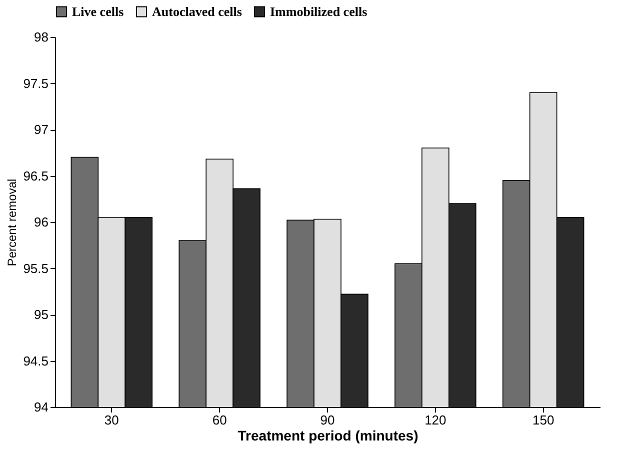 The height and width of the screenshot is (459, 639). What do you see at coordinates (219, 420) in the screenshot?
I see `x-tick-label: 60` at bounding box center [219, 420].